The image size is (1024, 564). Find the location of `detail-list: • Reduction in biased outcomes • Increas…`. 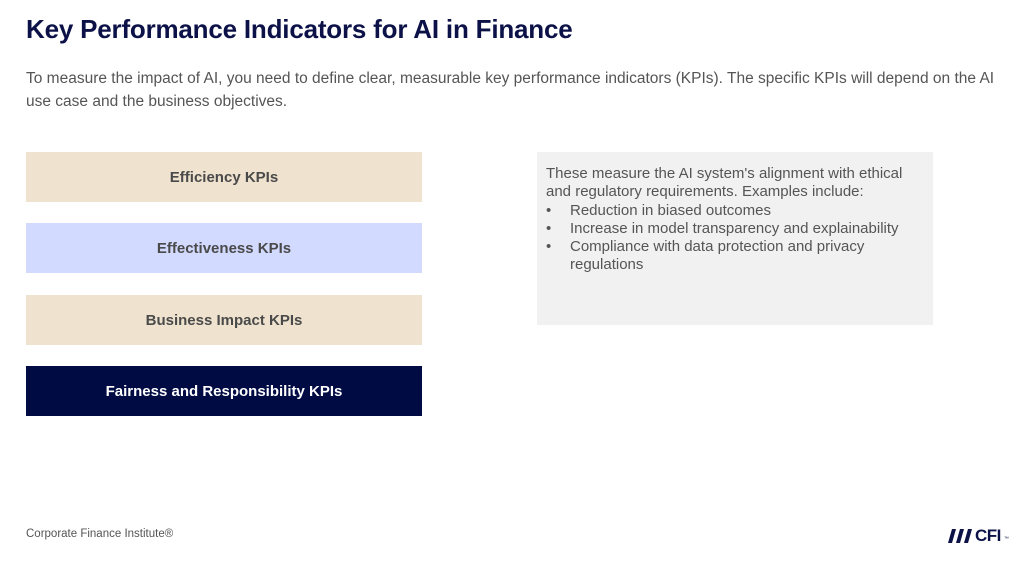

detail-list: • Reduction in biased outcomes • Increas… is located at coordinates (735, 238).